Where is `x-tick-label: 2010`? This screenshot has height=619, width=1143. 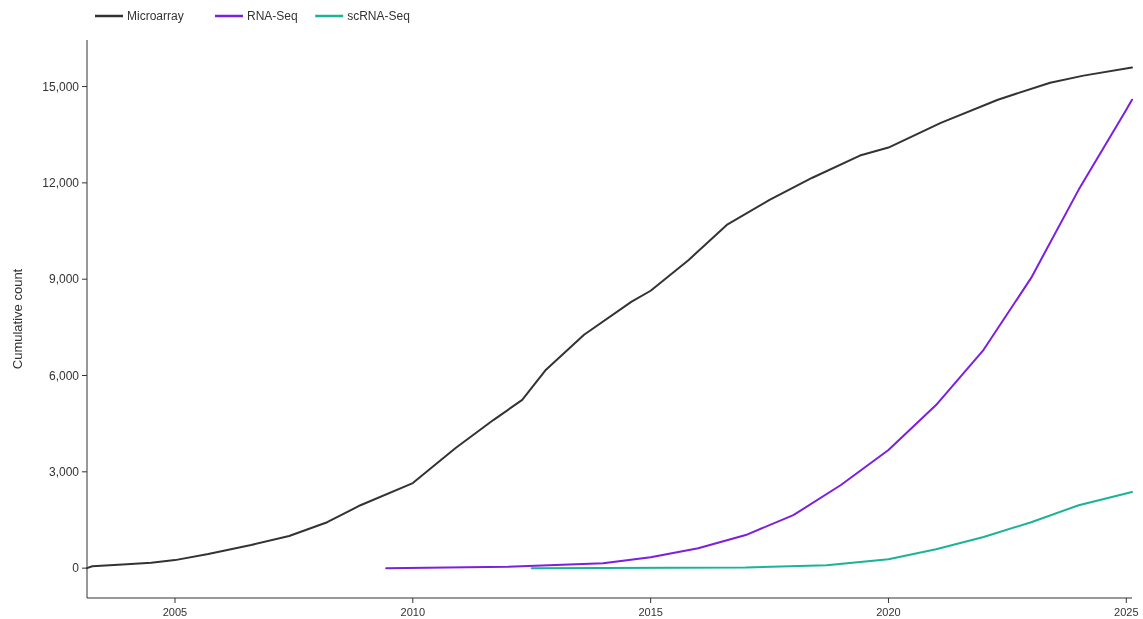
x-tick-label: 2010 is located at coordinates (413, 612).